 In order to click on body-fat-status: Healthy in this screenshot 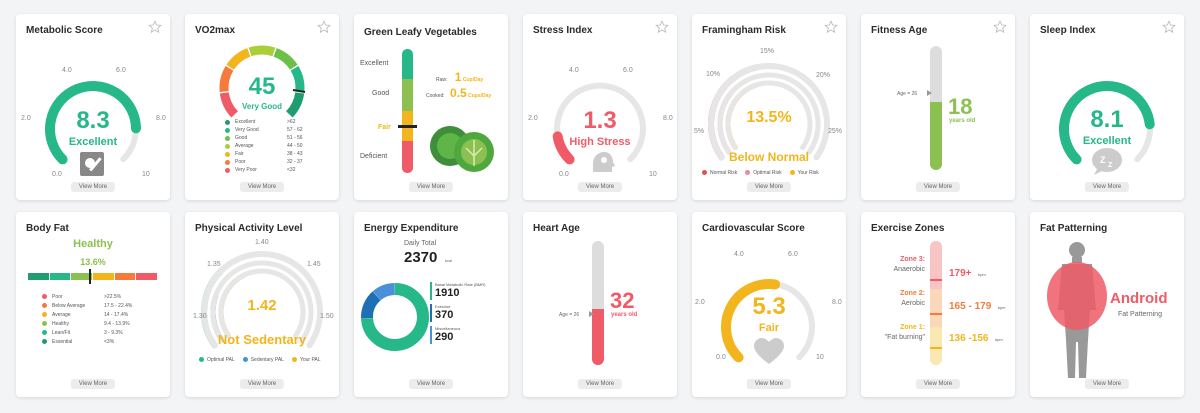, I will do `click(93, 244)`.